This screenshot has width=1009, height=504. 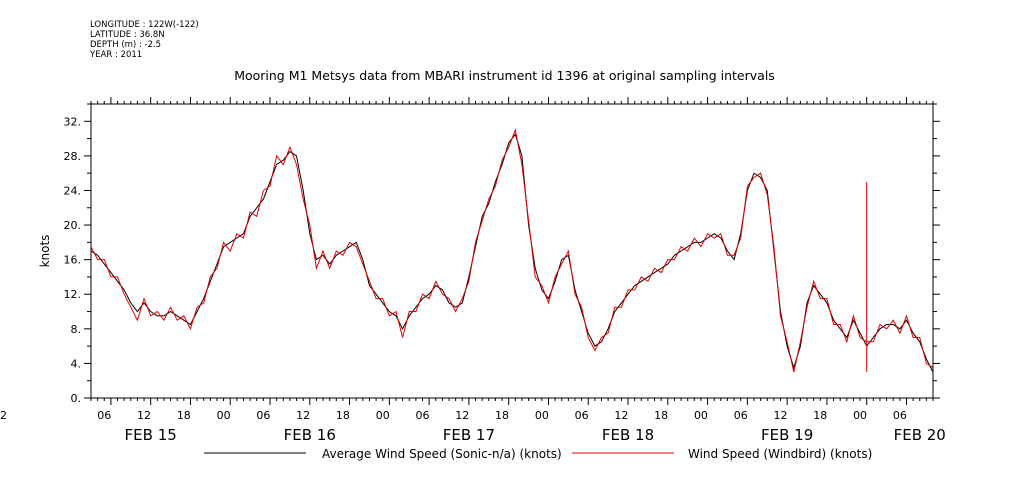 I want to click on y-tick-label: 8., so click(x=76, y=329).